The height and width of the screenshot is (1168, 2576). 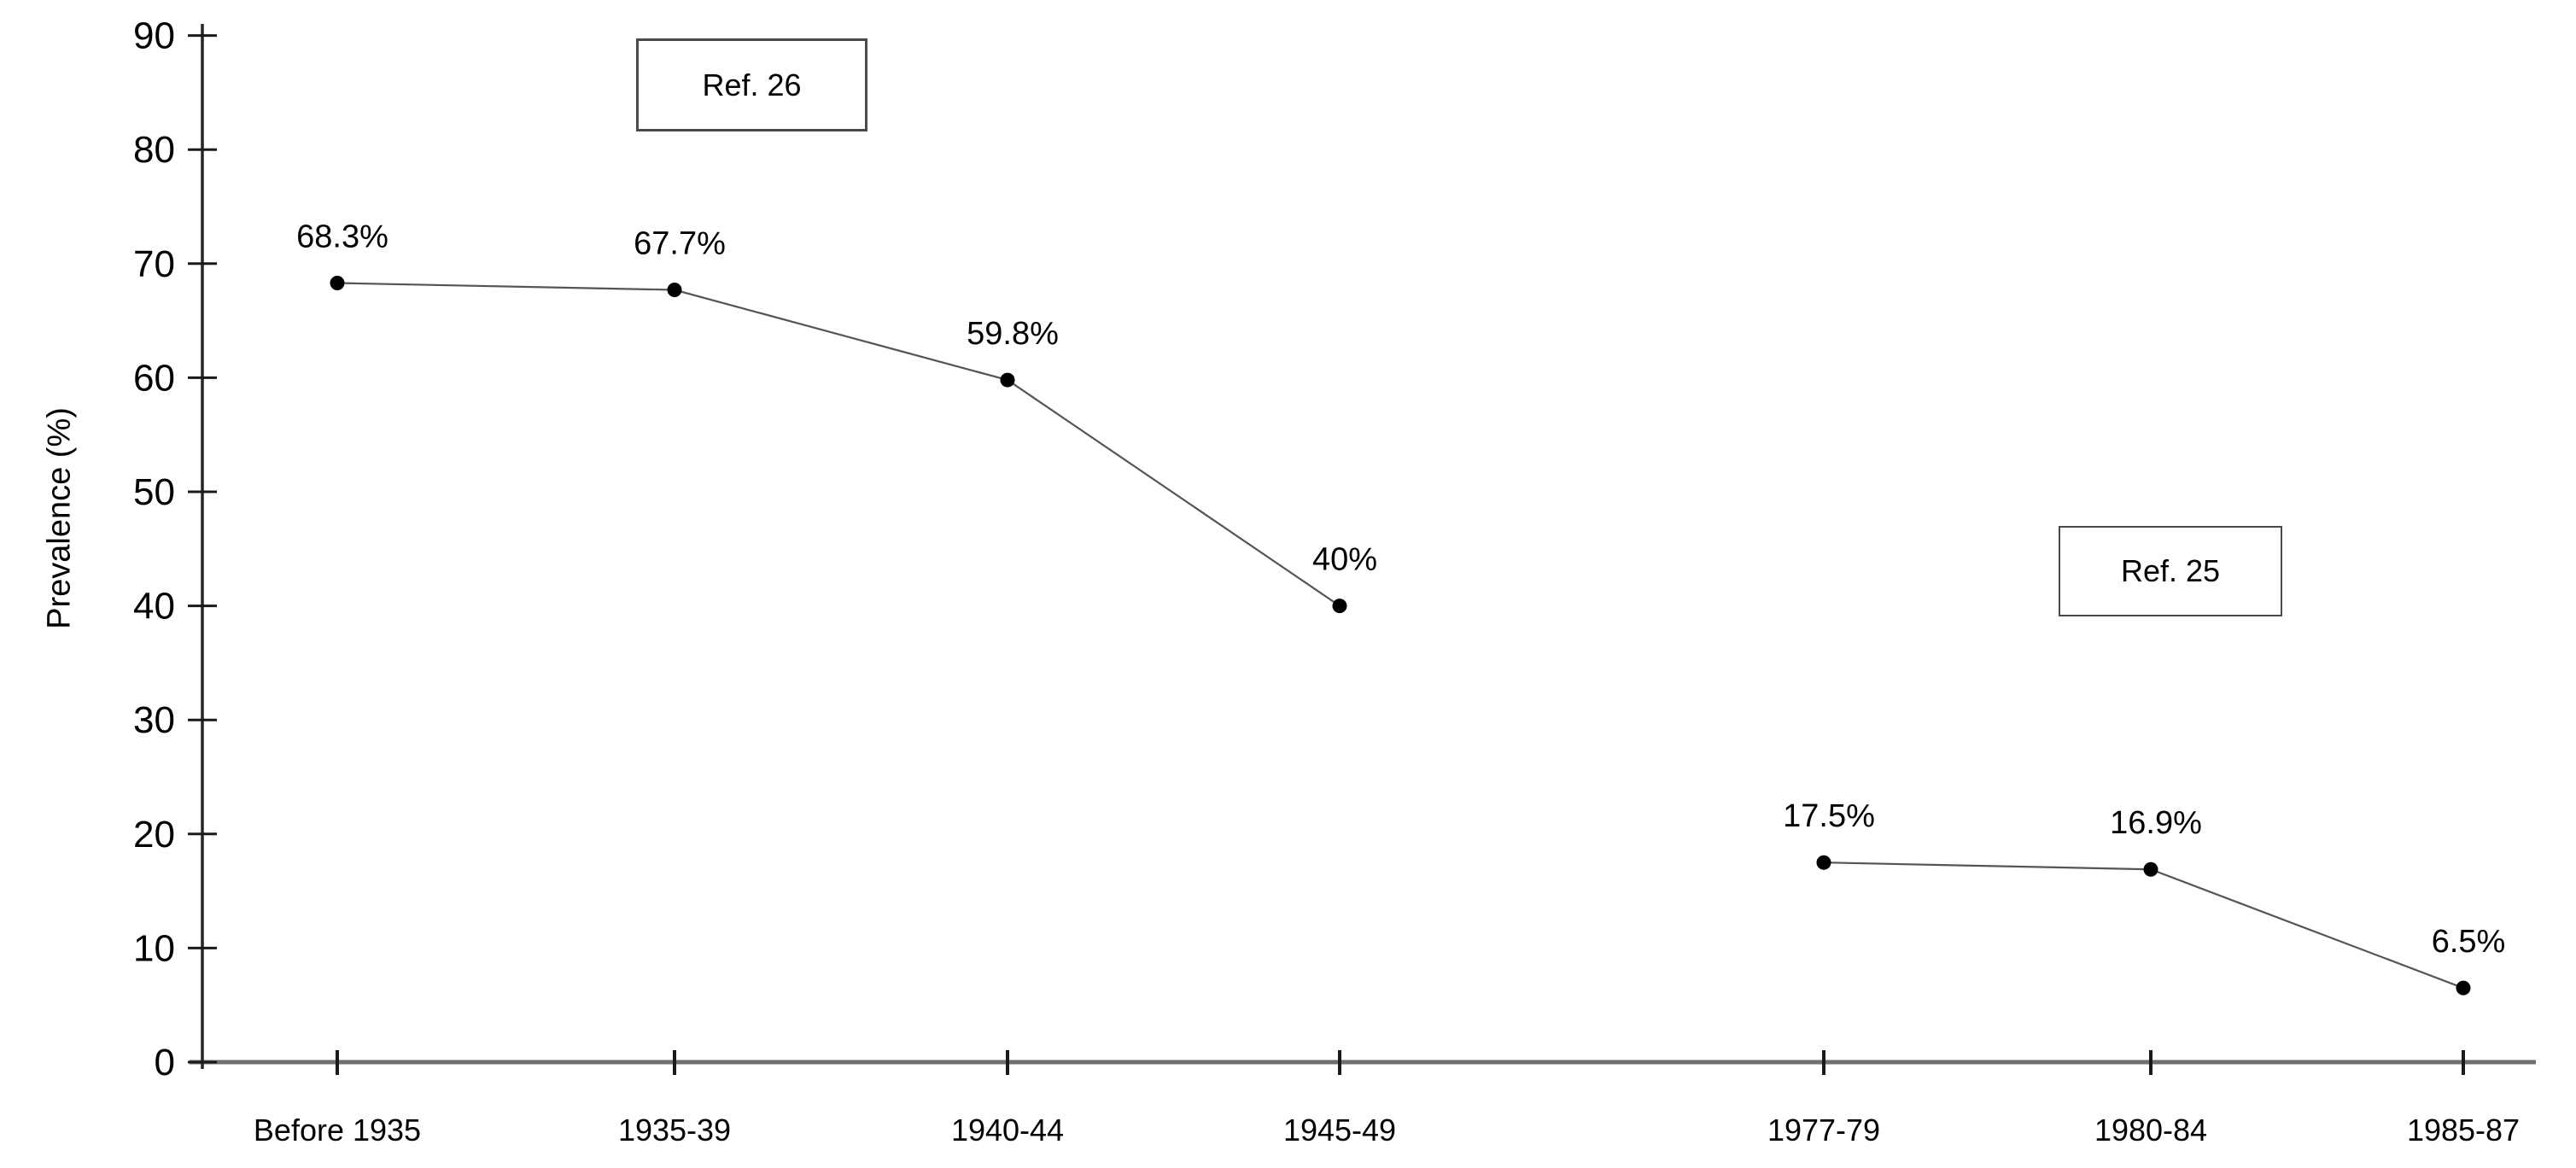 I want to click on y-tick-label: 70, so click(x=154, y=264).